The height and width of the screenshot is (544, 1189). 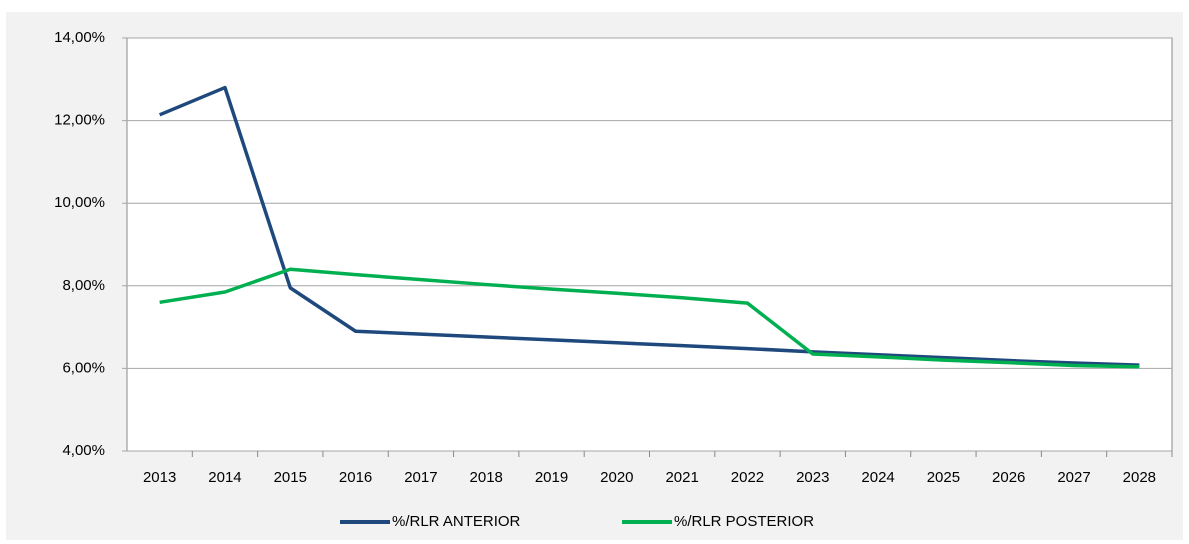 I want to click on x-tick-label: 2027, so click(x=1073, y=477).